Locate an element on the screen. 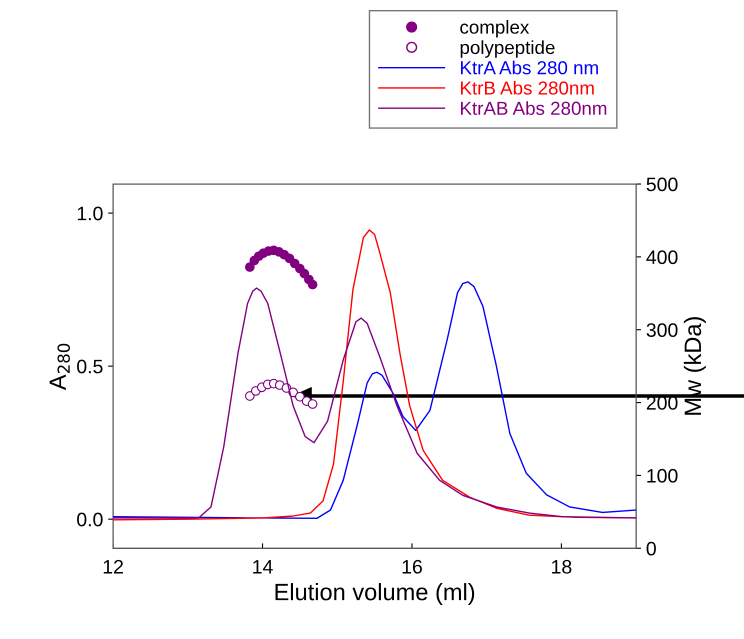  x-tick-label: 18 is located at coordinates (562, 567).